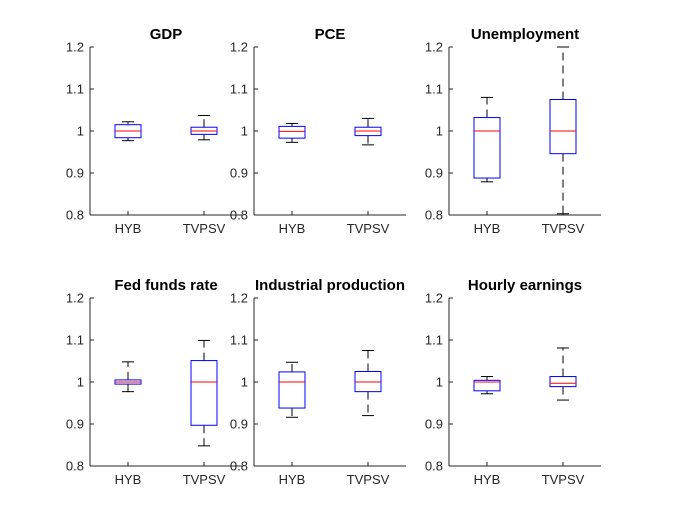  I want to click on panel-4-hyb-label: HYB, so click(128, 479).